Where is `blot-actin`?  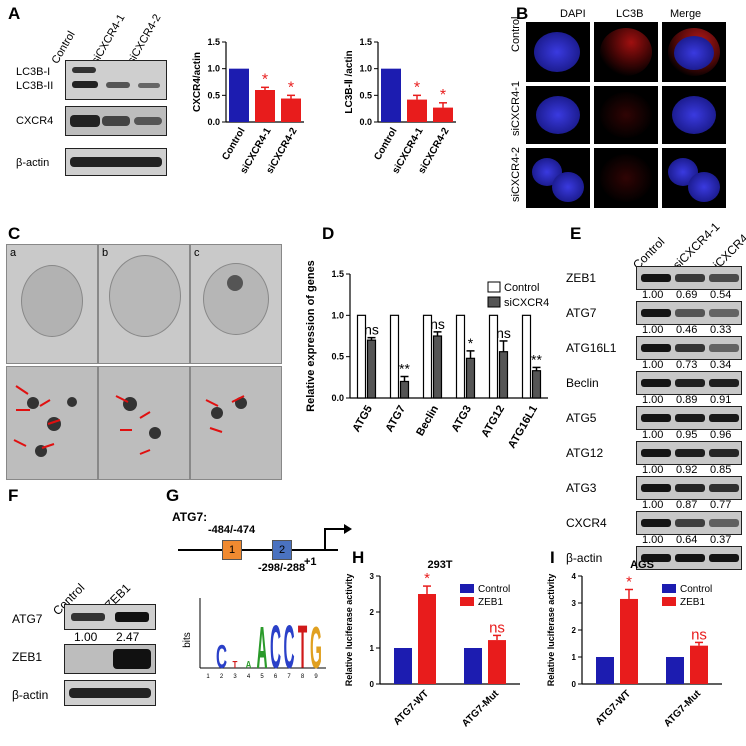 blot-actin is located at coordinates (110, 693).